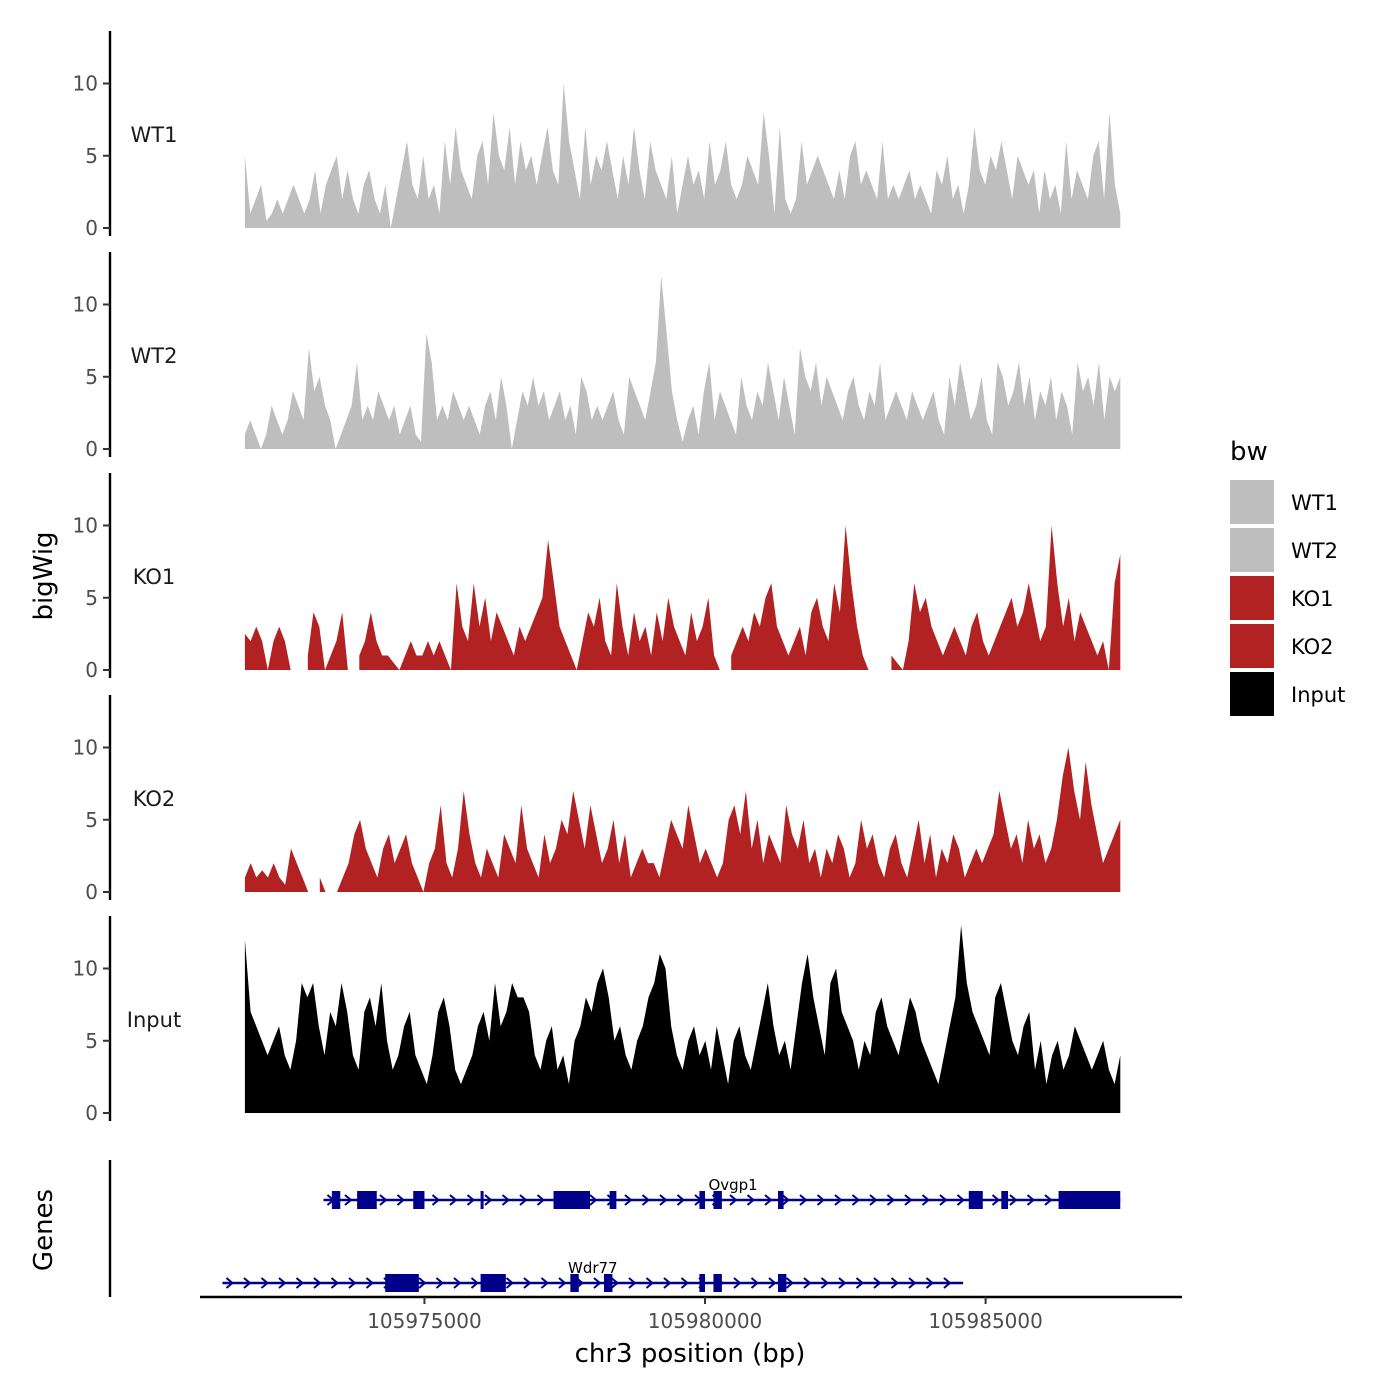  I want to click on track-label-ko1: KO1, so click(154, 577).